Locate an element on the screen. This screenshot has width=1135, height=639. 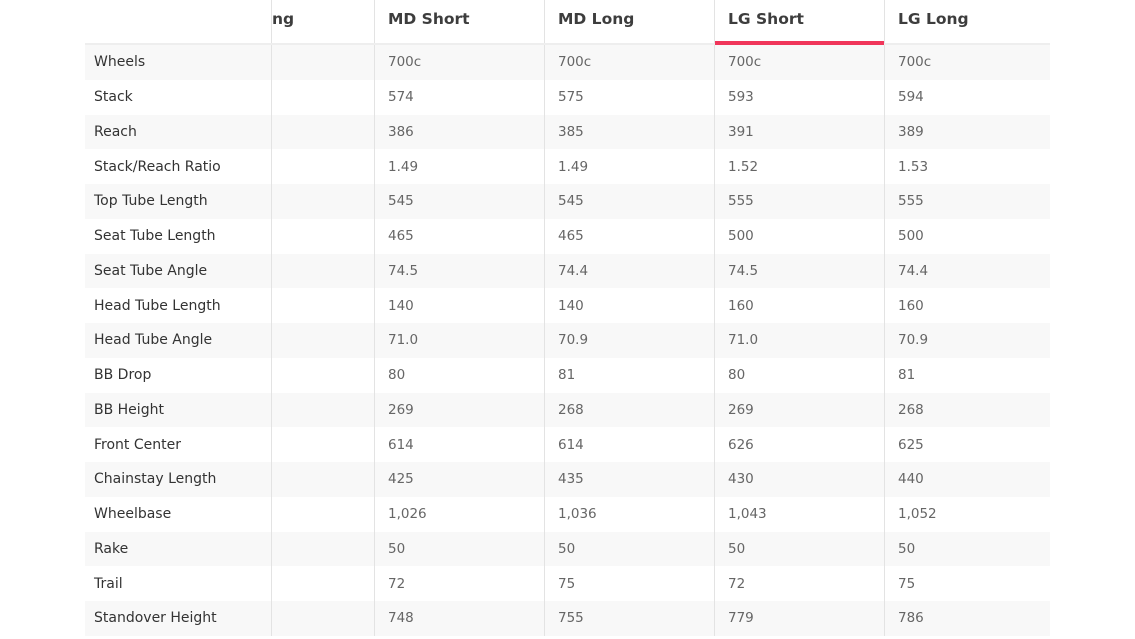
table-row: BB Height 269 268 269 268 is located at coordinates (567, 410).